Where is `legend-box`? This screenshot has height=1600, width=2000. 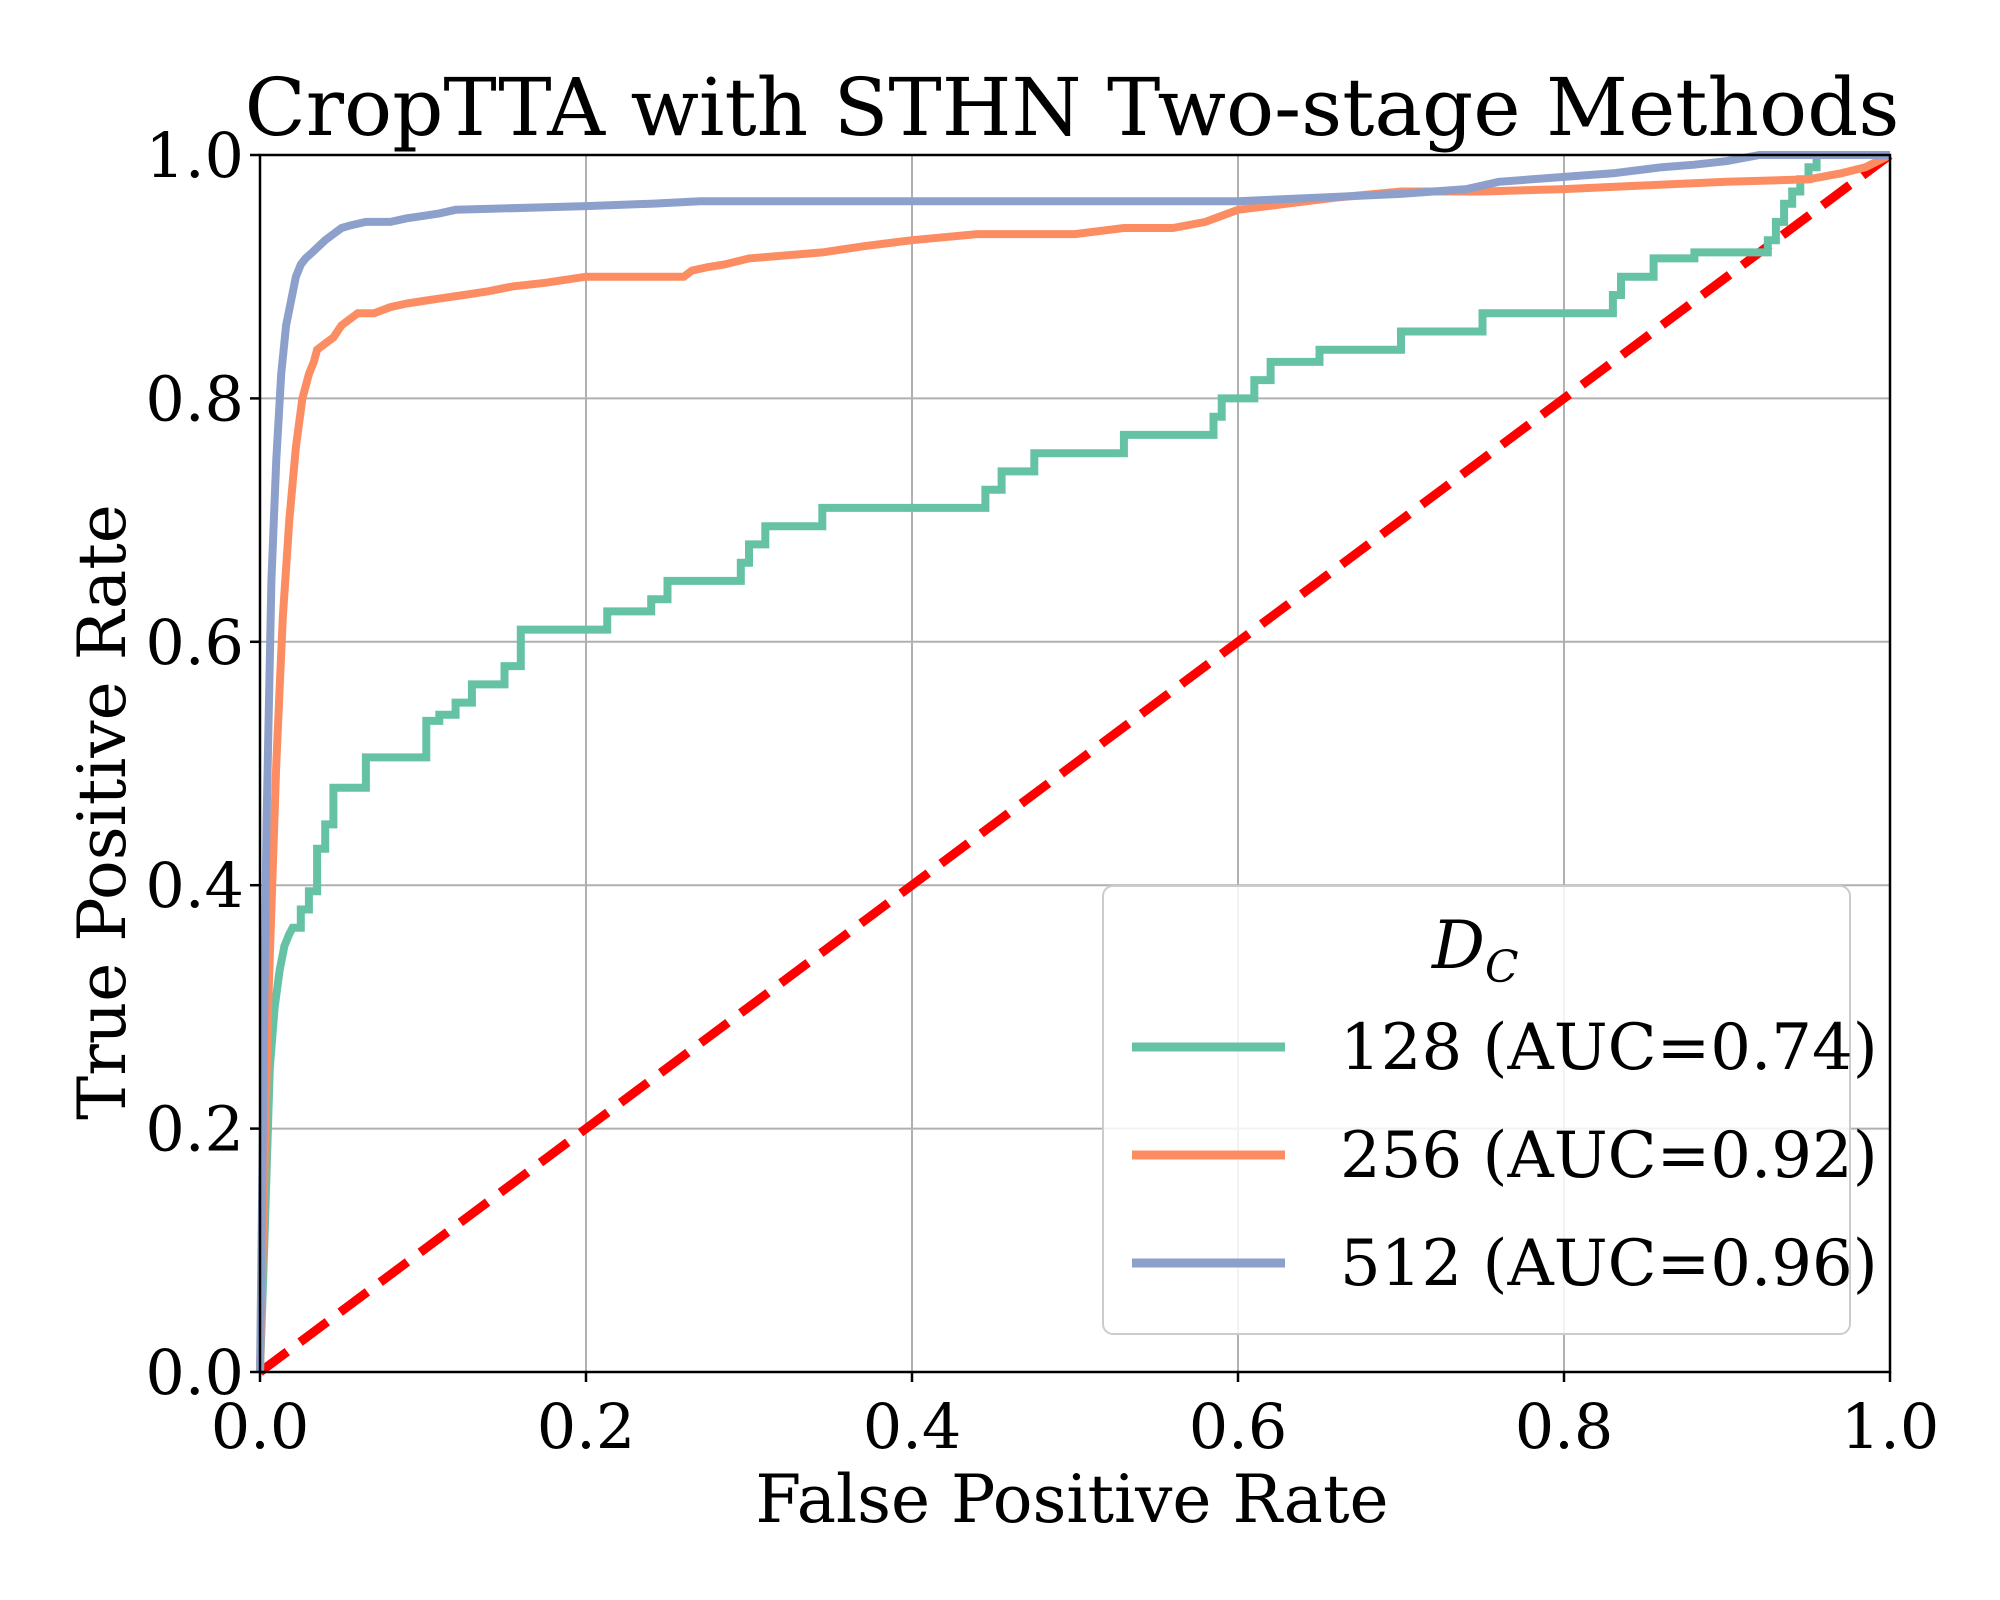
legend-box is located at coordinates (1476, 1110).